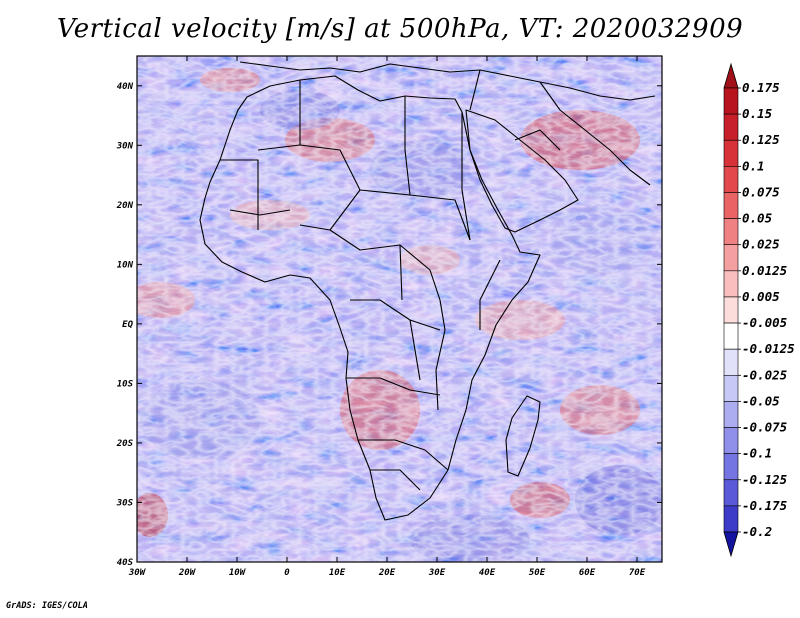 The width and height of the screenshot is (800, 618). What do you see at coordinates (637, 573) in the screenshot?
I see `lon-tick-label: 70E` at bounding box center [637, 573].